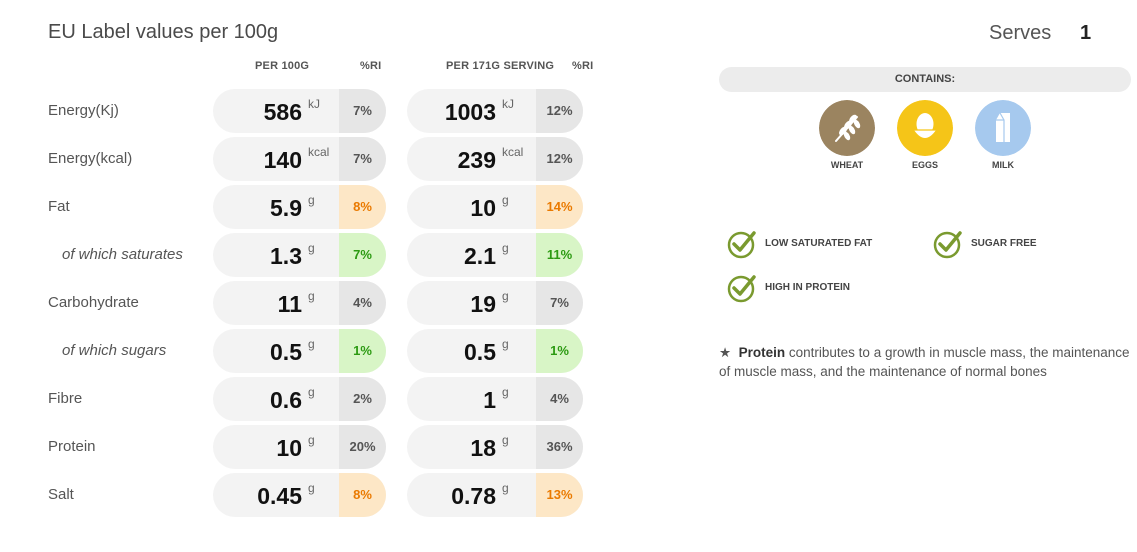 This screenshot has height=552, width=1137. I want to click on nutrient-per-100g-cell: 586 kJ 7%, so click(299, 111).